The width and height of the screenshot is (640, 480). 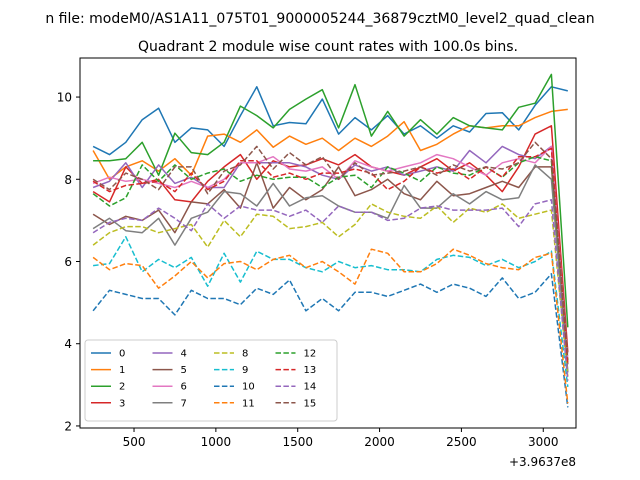 What do you see at coordinates (379, 442) in the screenshot?
I see `x-tick-label: 2000` at bounding box center [379, 442].